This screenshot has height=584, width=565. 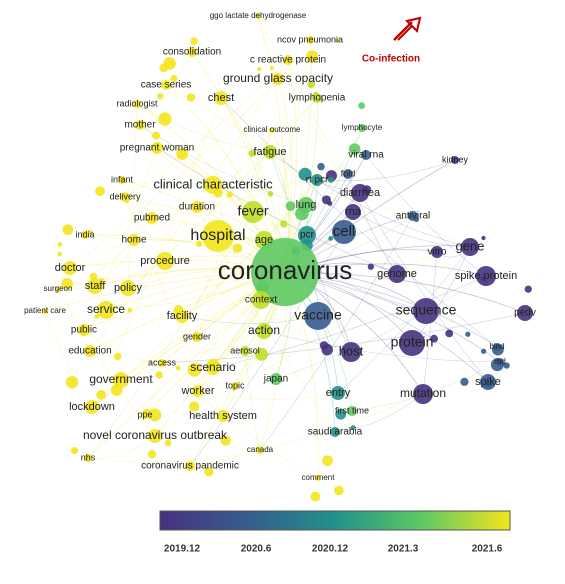 I want to click on annotation: Co-infection, so click(x=391, y=59).